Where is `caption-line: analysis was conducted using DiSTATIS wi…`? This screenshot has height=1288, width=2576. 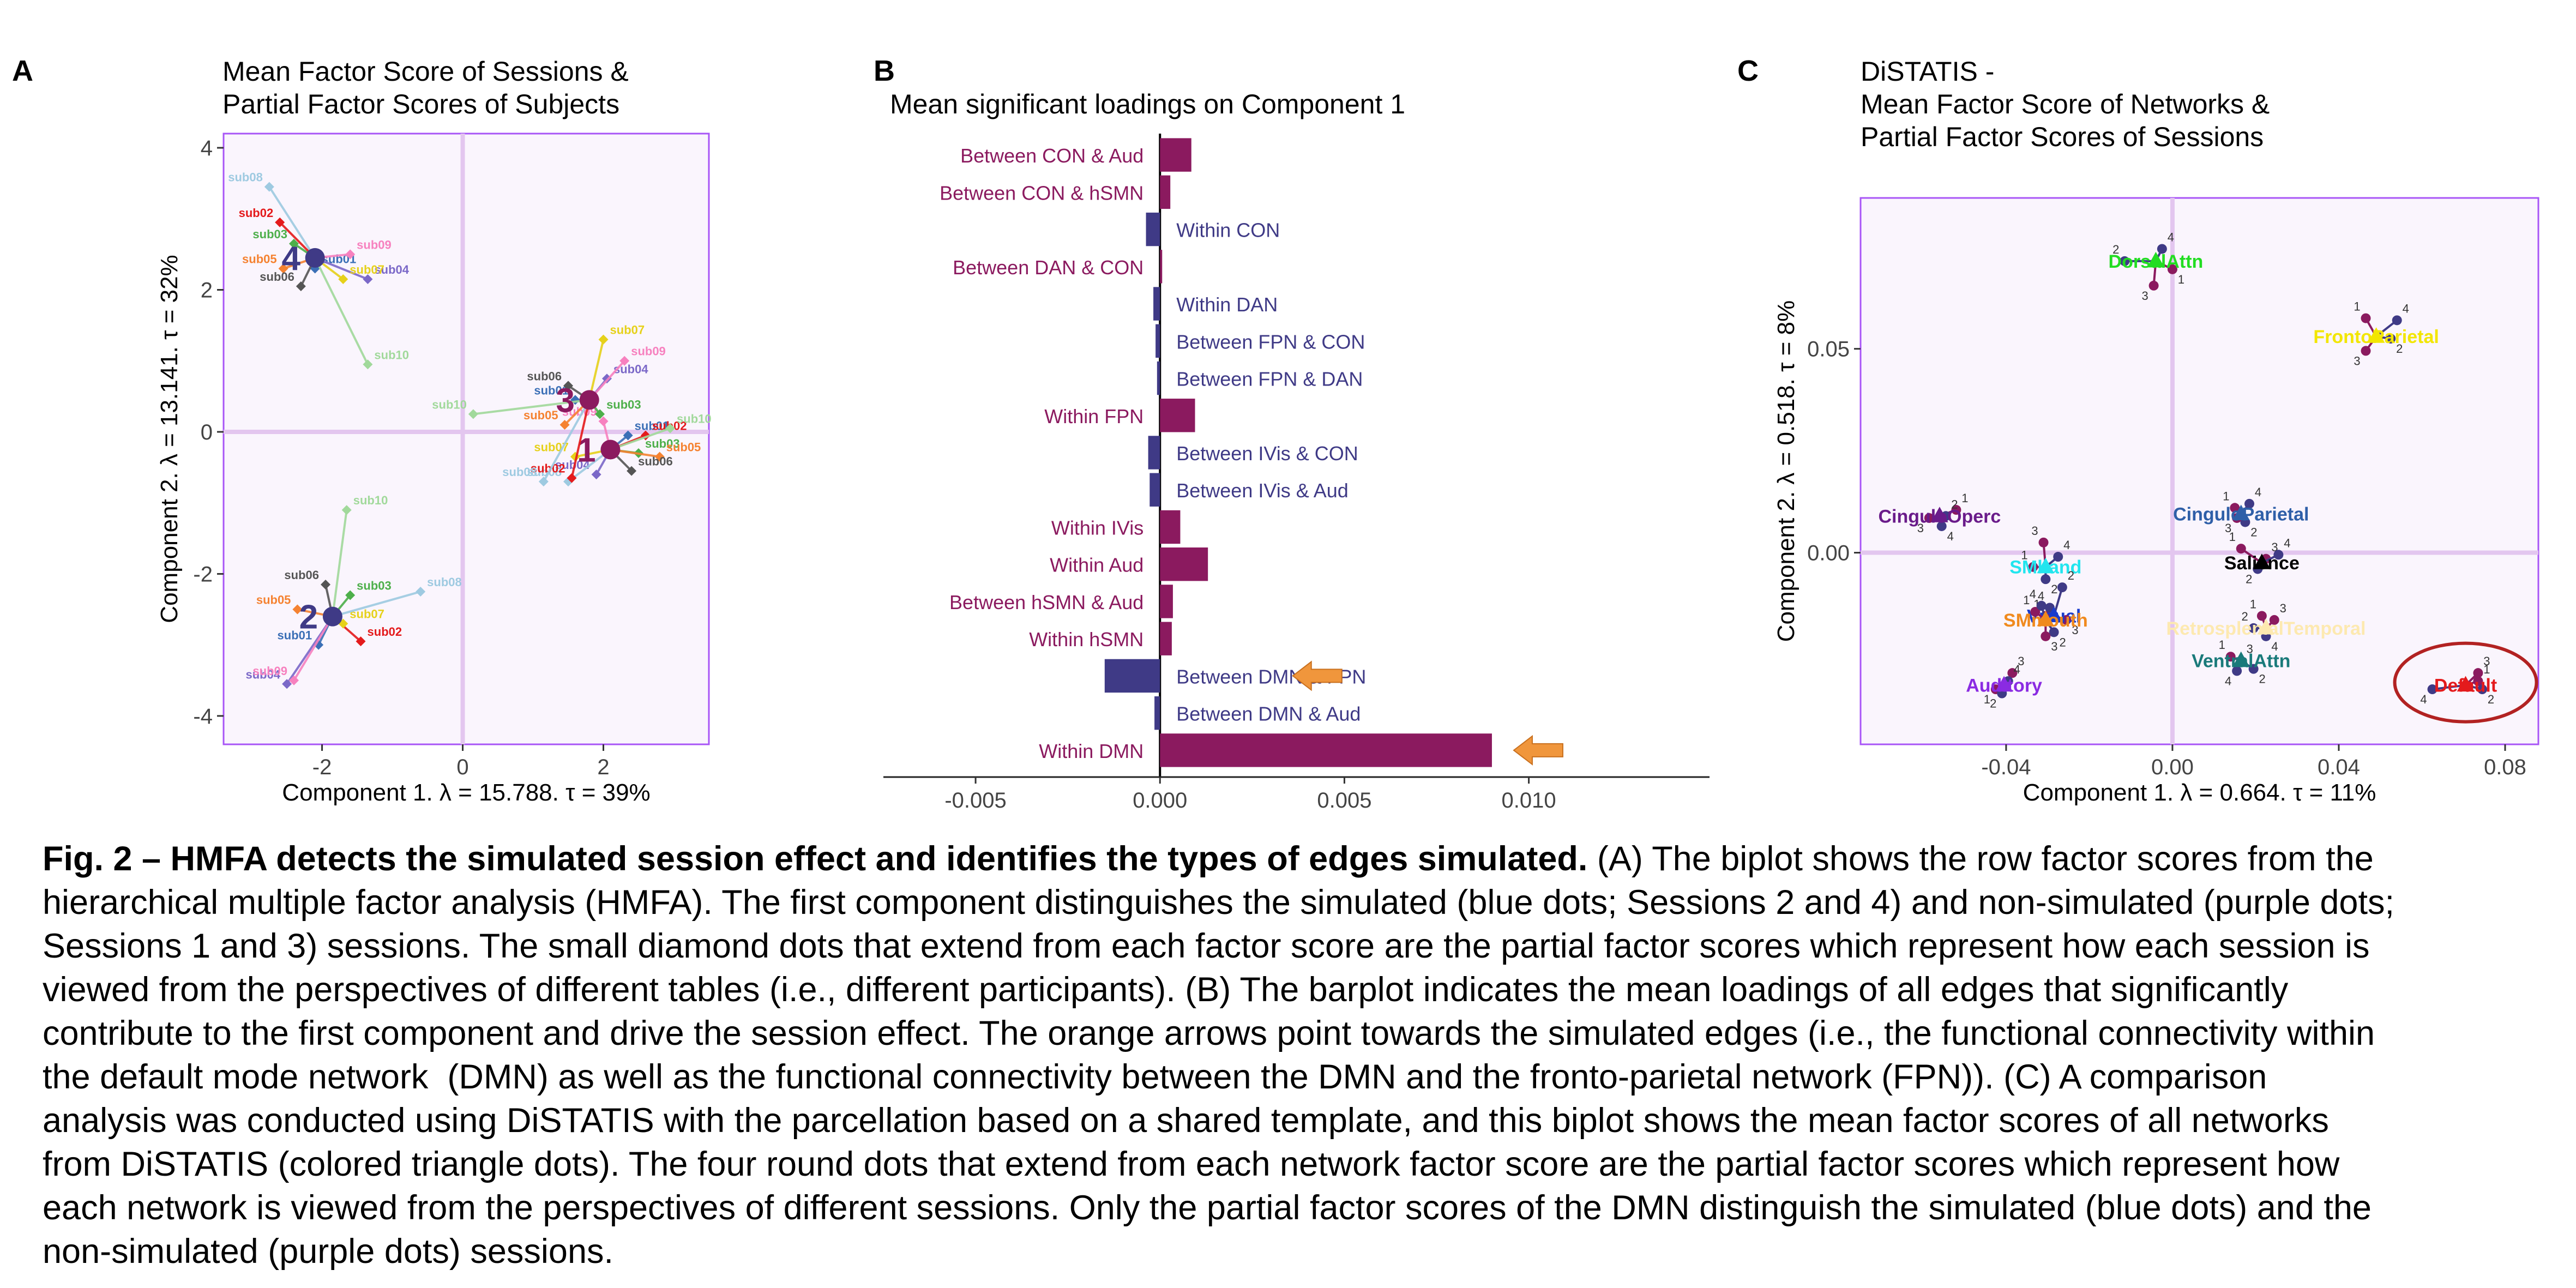 caption-line: analysis was conducted using DiSTATIS wi… is located at coordinates (1186, 1121).